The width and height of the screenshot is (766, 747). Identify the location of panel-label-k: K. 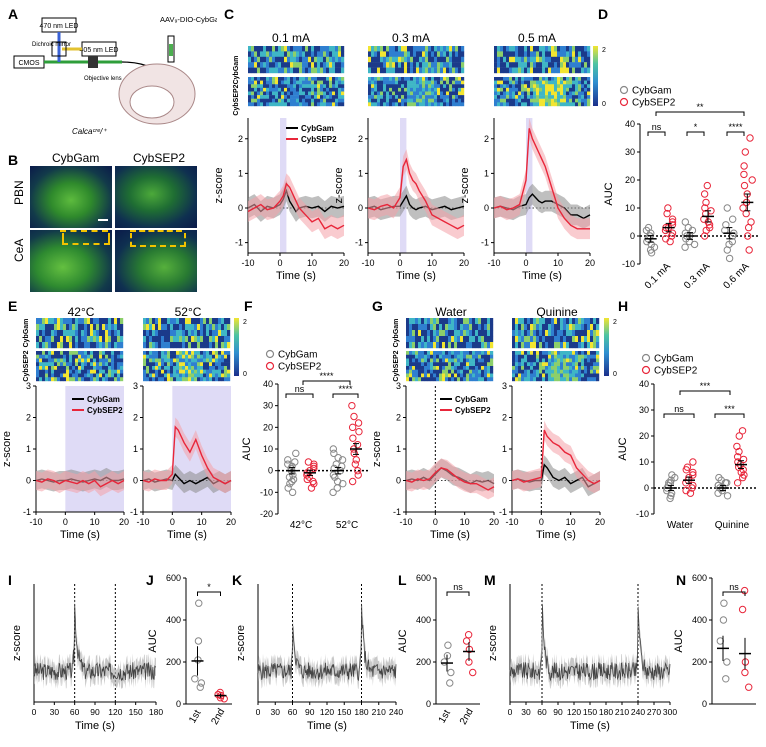
(237, 580).